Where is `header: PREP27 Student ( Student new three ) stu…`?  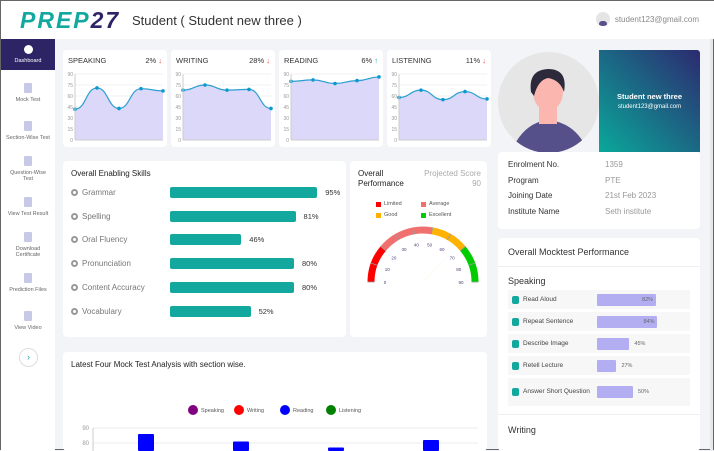
header: PREP27 Student ( Student new three ) stu… is located at coordinates (357, 20).